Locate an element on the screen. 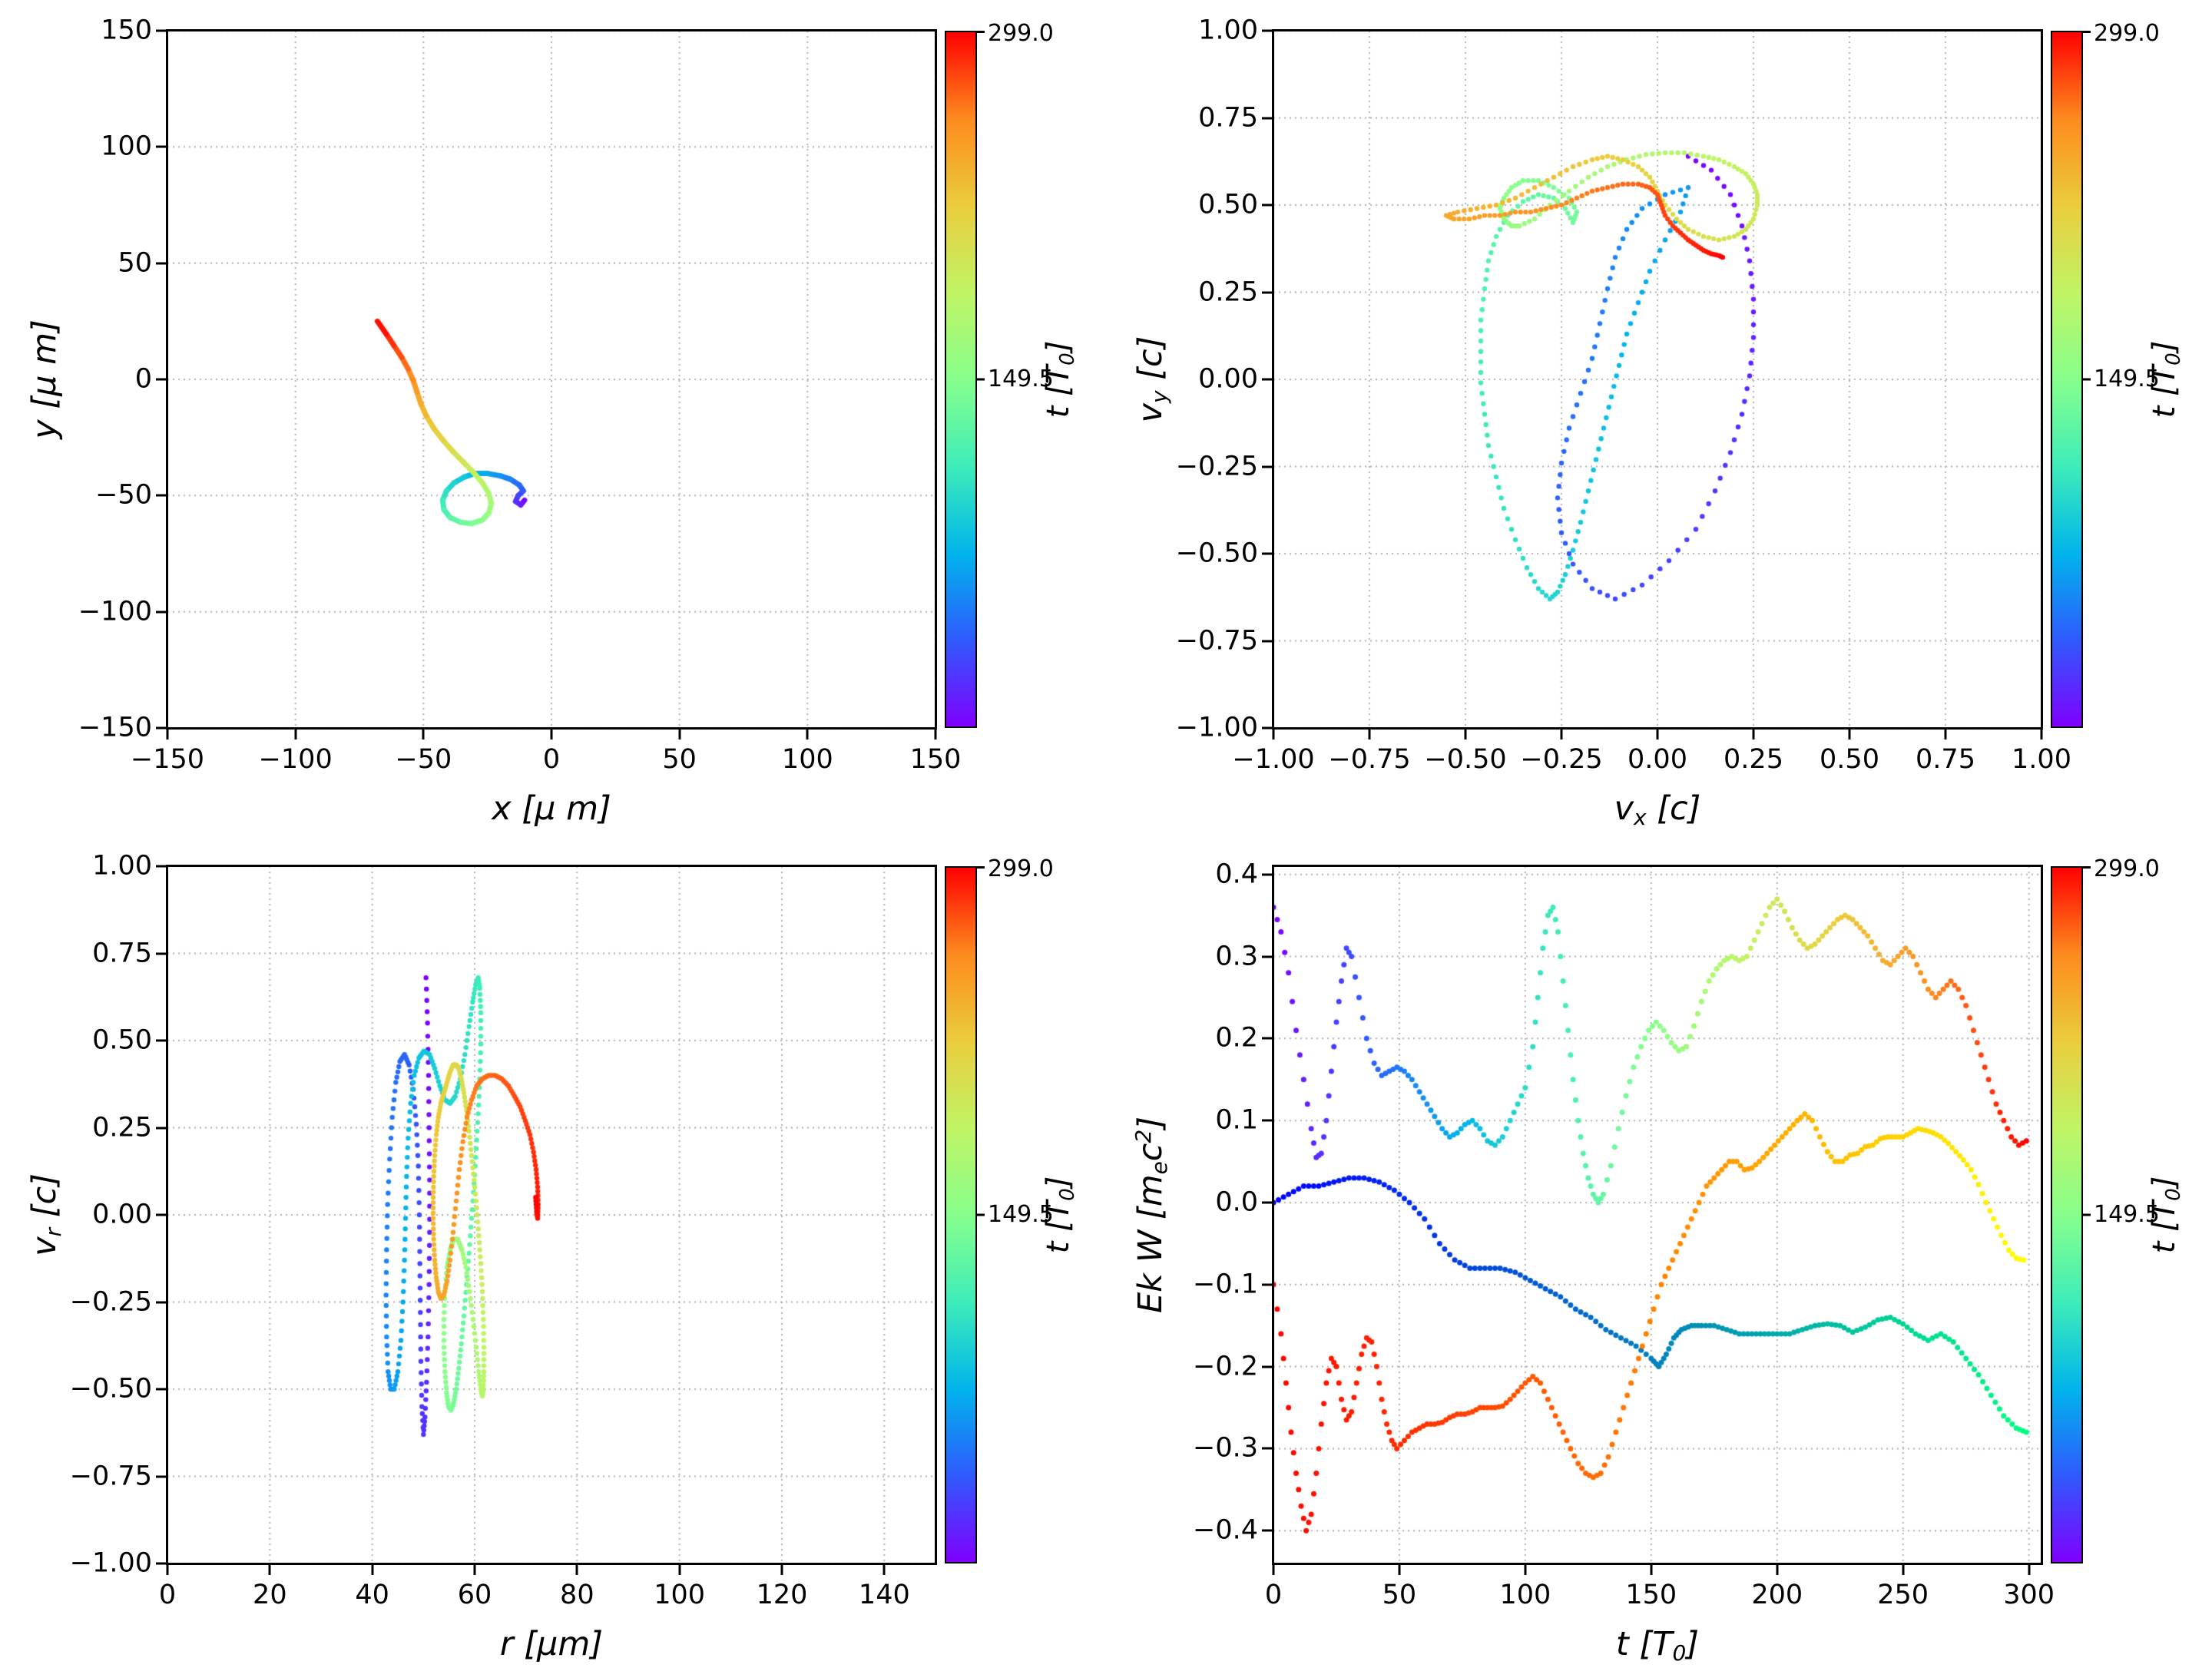 This screenshot has height=1671, width=2212. y-tick-label: 150 is located at coordinates (127, 30).